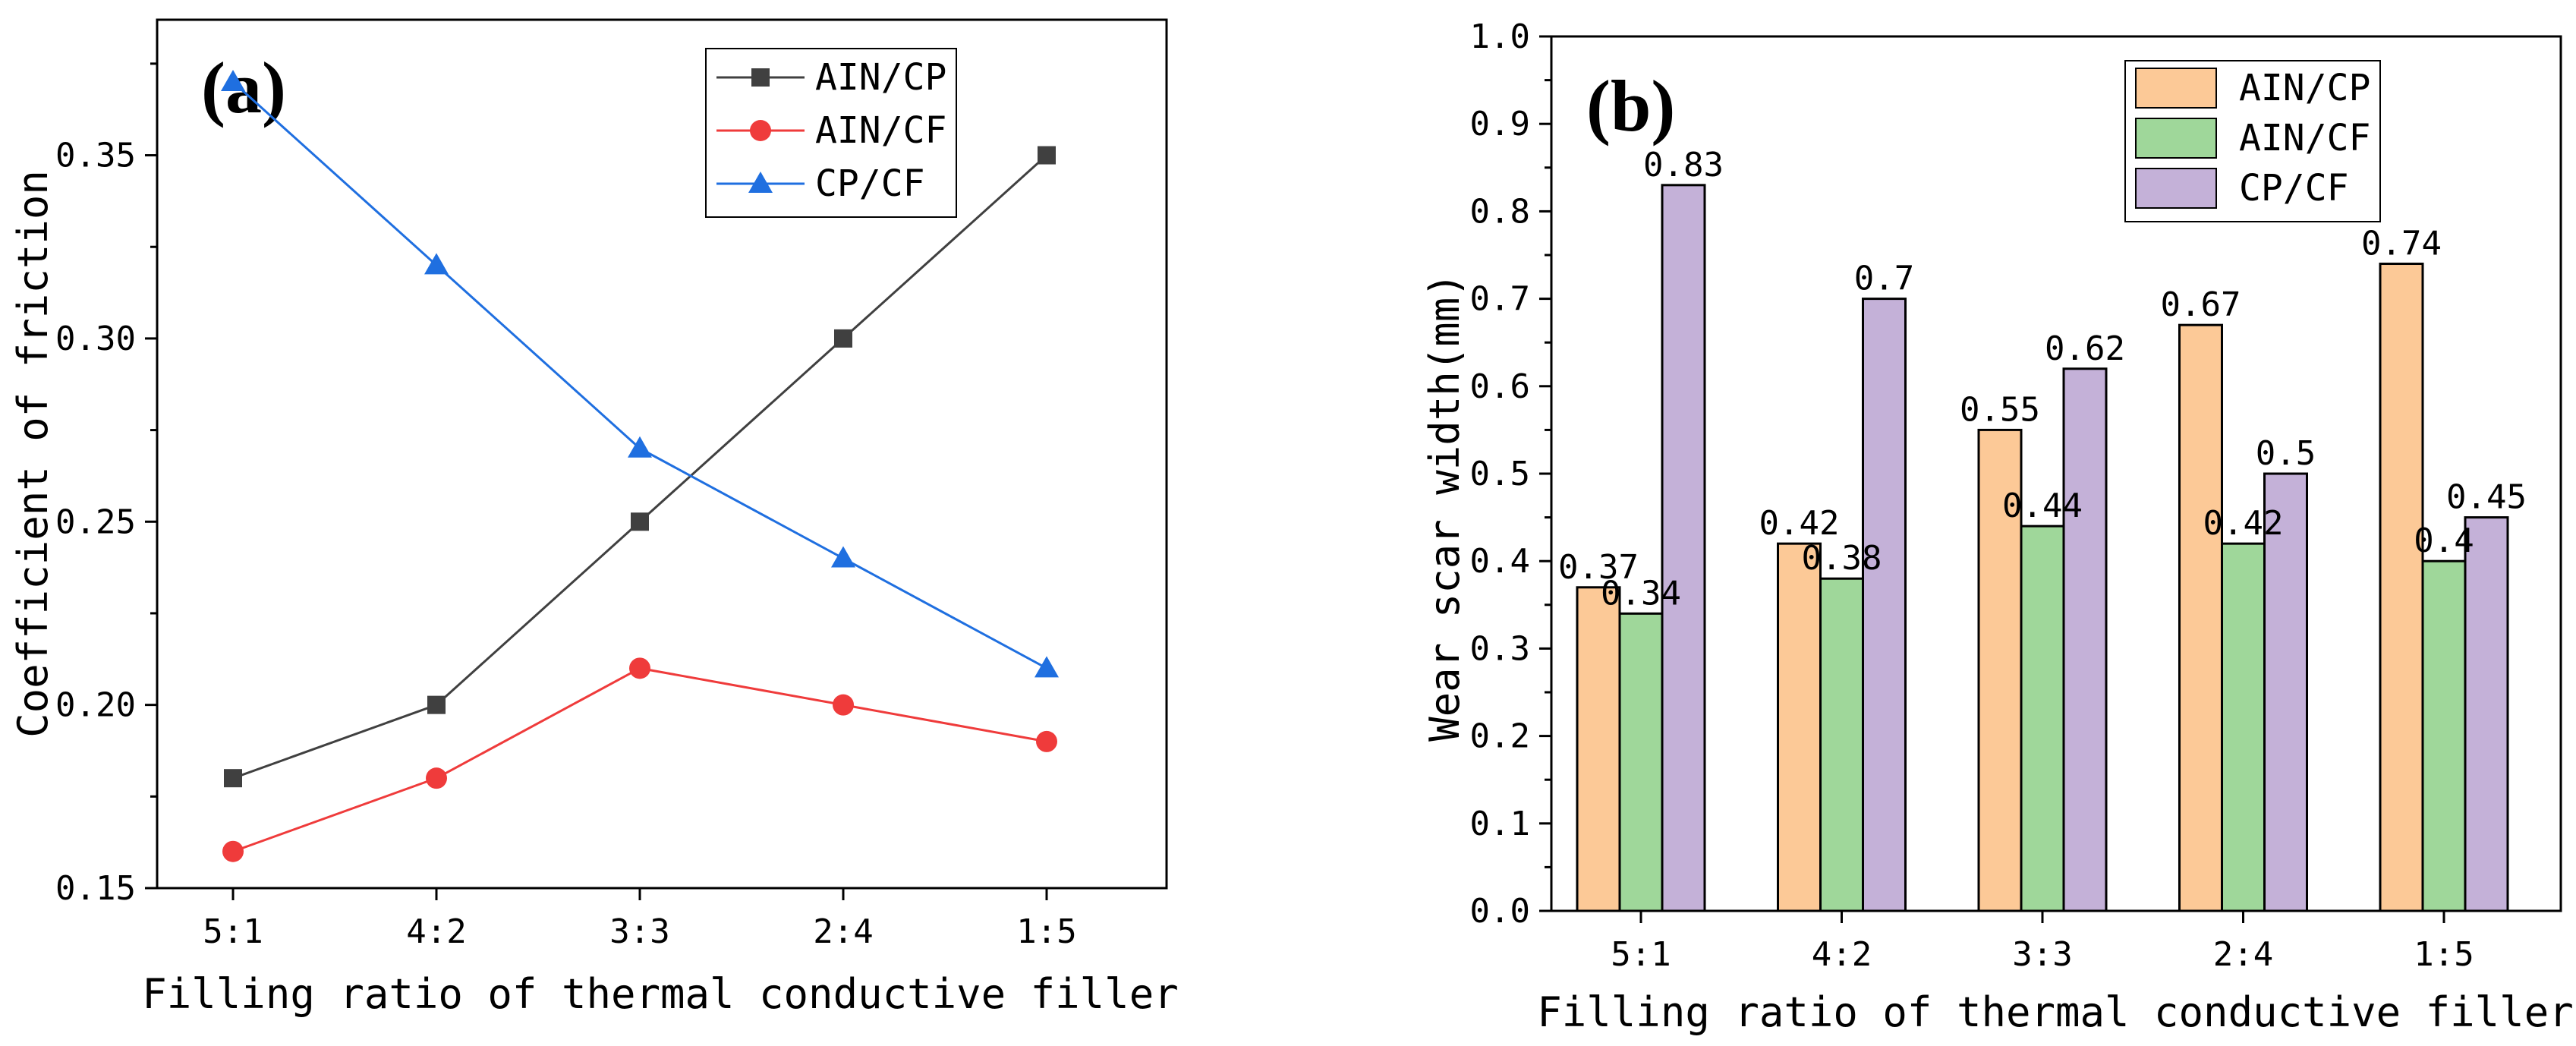 This screenshot has width=2576, height=1046. What do you see at coordinates (2401, 244) in the screenshot?
I see `bar-value-label: 0.74` at bounding box center [2401, 244].